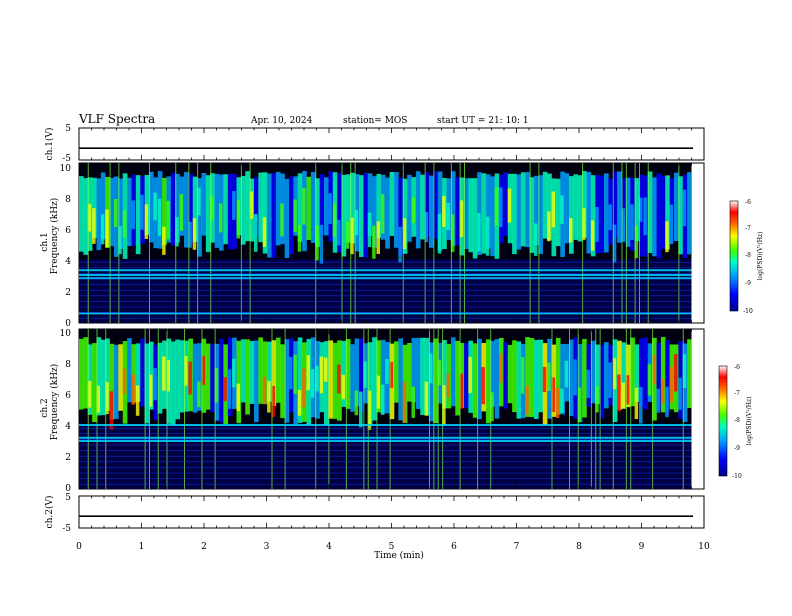  What do you see at coordinates (66, 411) in the screenshot?
I see `ch2-spectrogram-yticks: 0 2 4 6 8 10` at bounding box center [66, 411].